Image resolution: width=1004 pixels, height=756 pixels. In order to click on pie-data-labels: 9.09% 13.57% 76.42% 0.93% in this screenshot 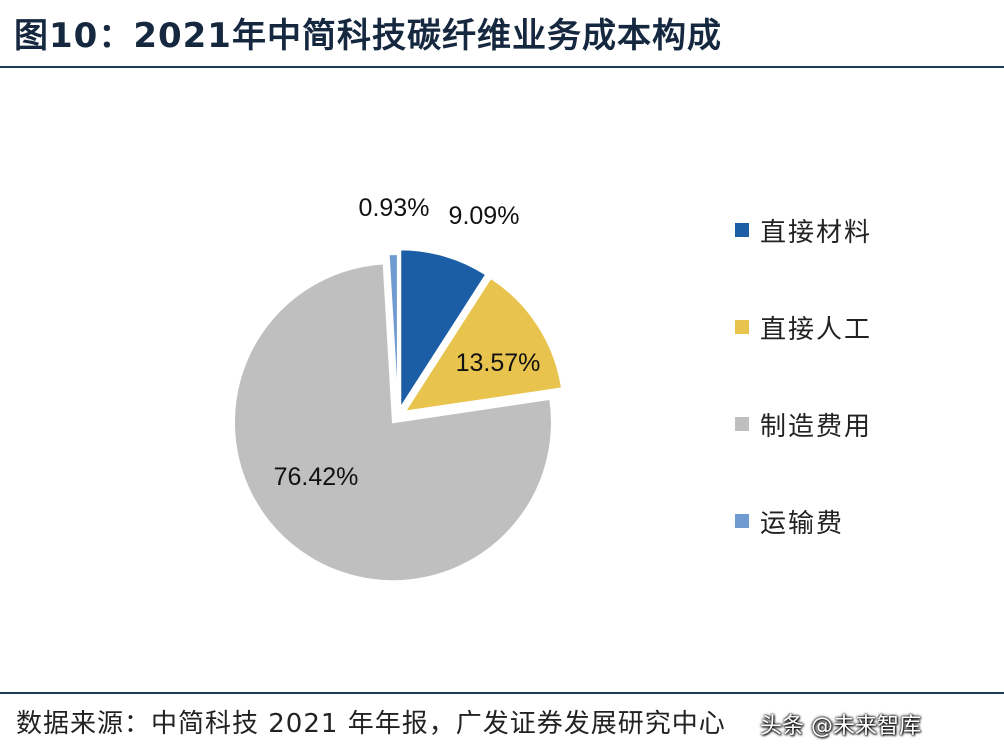, I will do `click(407, 342)`.